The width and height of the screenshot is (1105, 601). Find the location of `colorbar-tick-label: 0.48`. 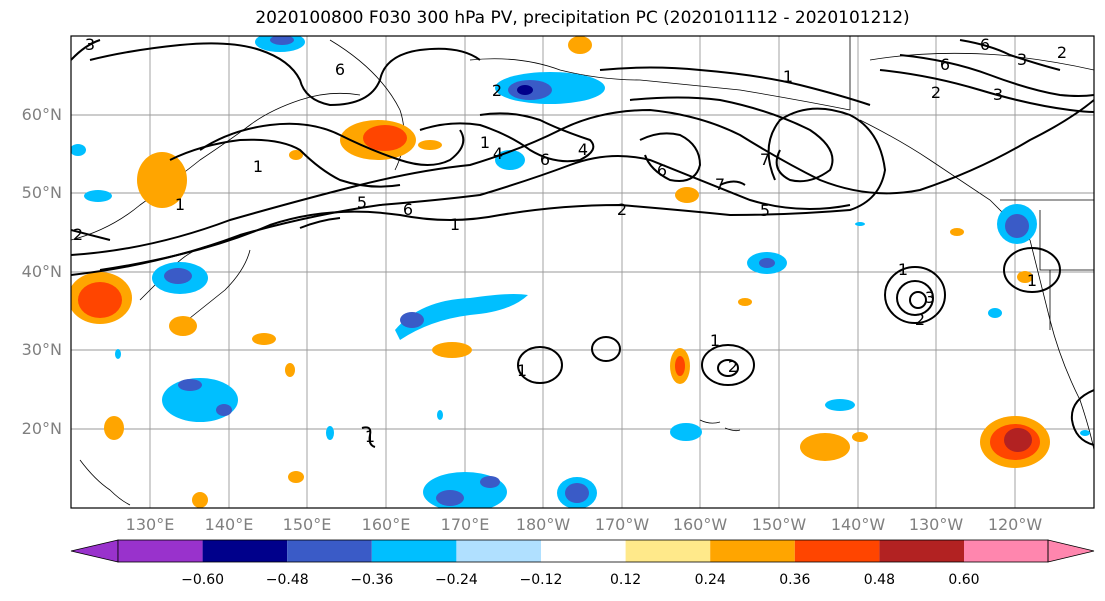

colorbar-tick-label: 0.48 is located at coordinates (879, 580).